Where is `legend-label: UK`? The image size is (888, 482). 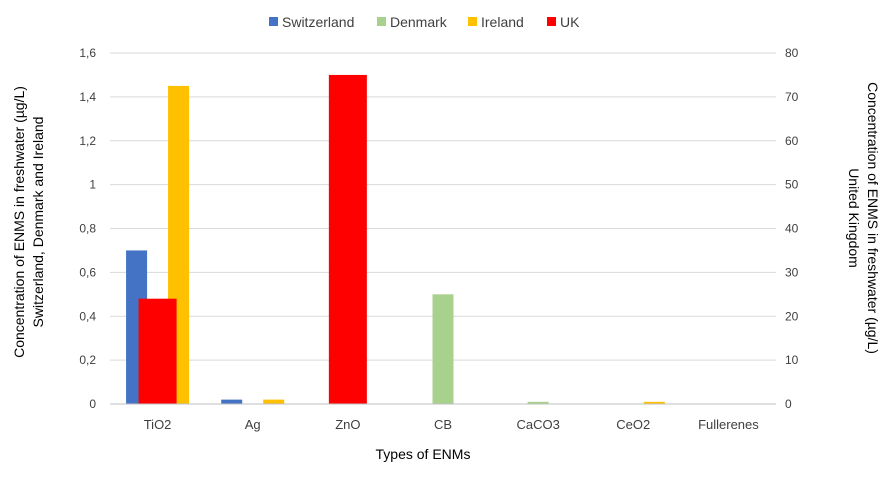 legend-label: UK is located at coordinates (570, 22).